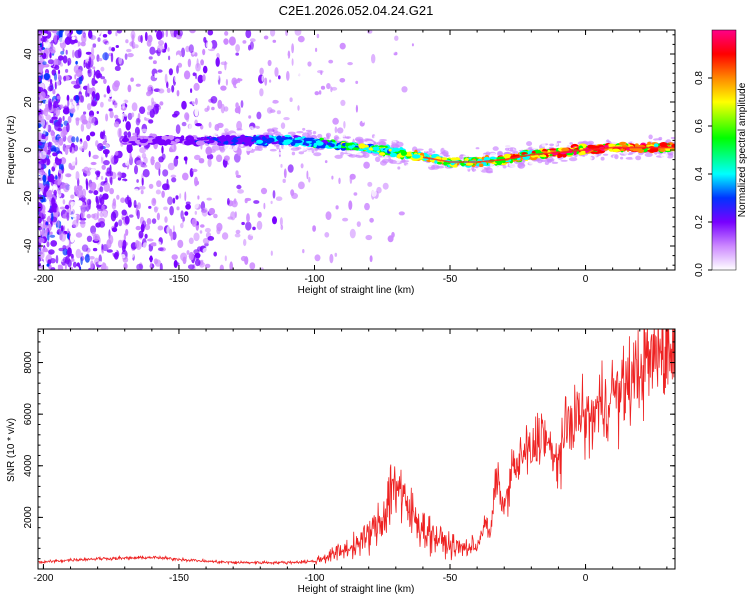 This screenshot has width=750, height=600. What do you see at coordinates (724, 150) in the screenshot?
I see `colorbar-gradient` at bounding box center [724, 150].